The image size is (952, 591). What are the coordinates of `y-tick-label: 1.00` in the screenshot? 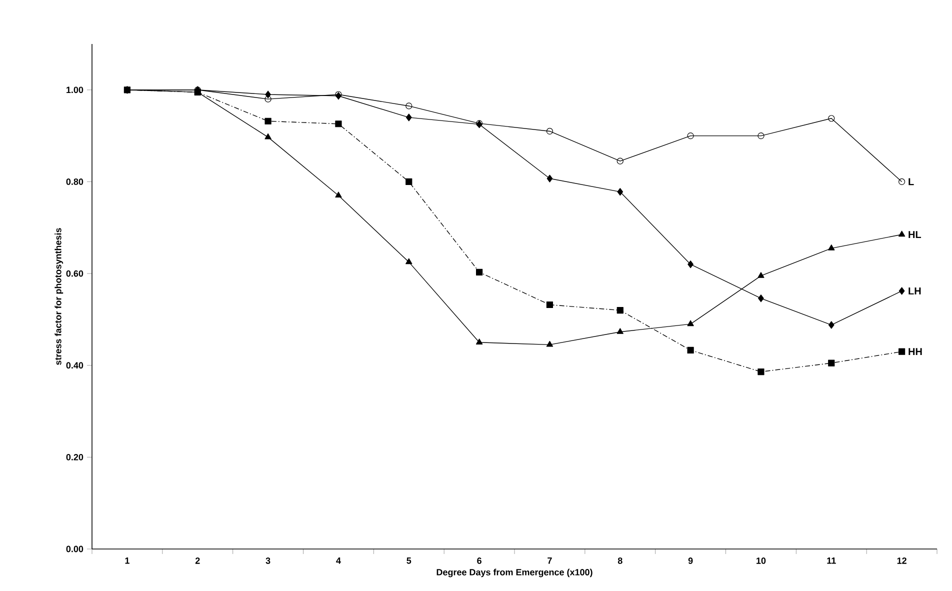 It's located at (75, 90).